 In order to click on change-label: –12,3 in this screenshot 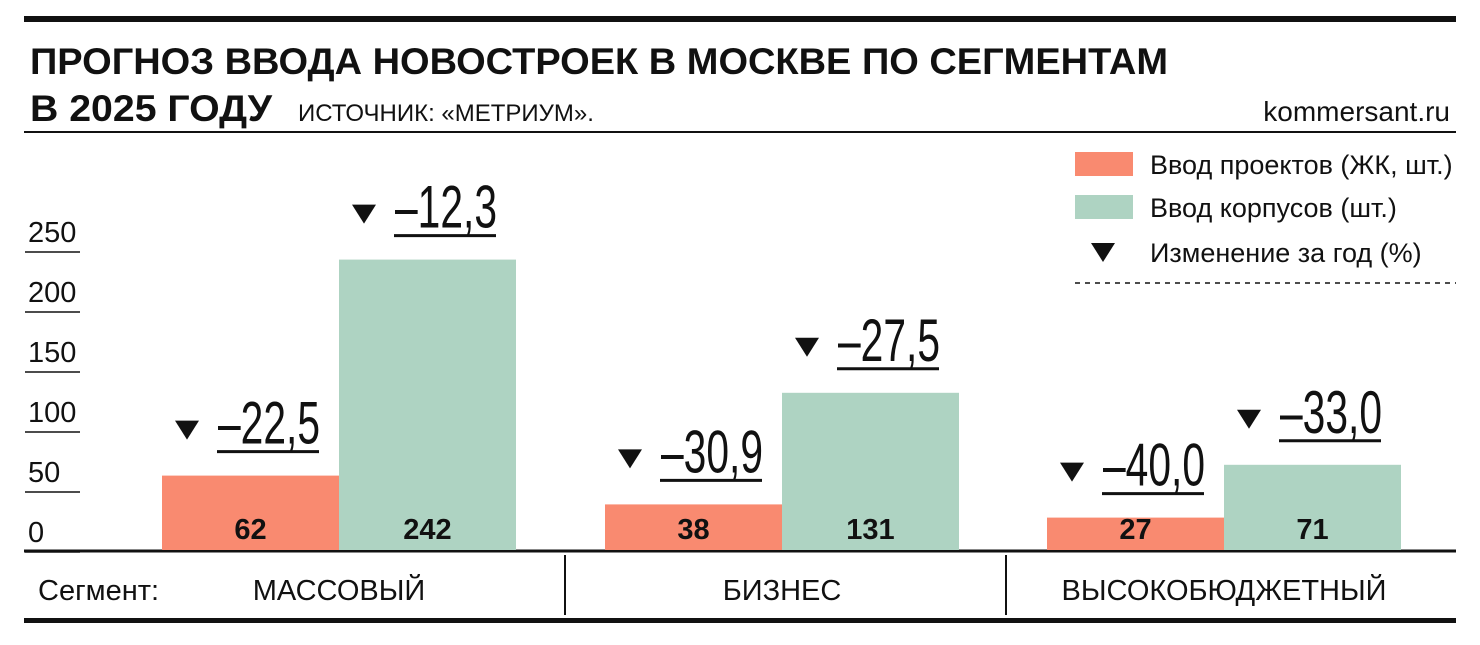, I will do `click(446, 207)`.